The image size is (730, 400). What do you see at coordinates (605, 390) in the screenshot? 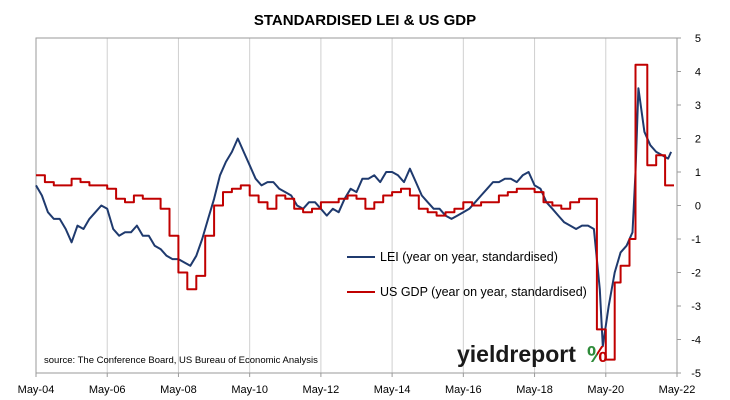
I see `x-tick-label-8: May-20` at bounding box center [605, 390].